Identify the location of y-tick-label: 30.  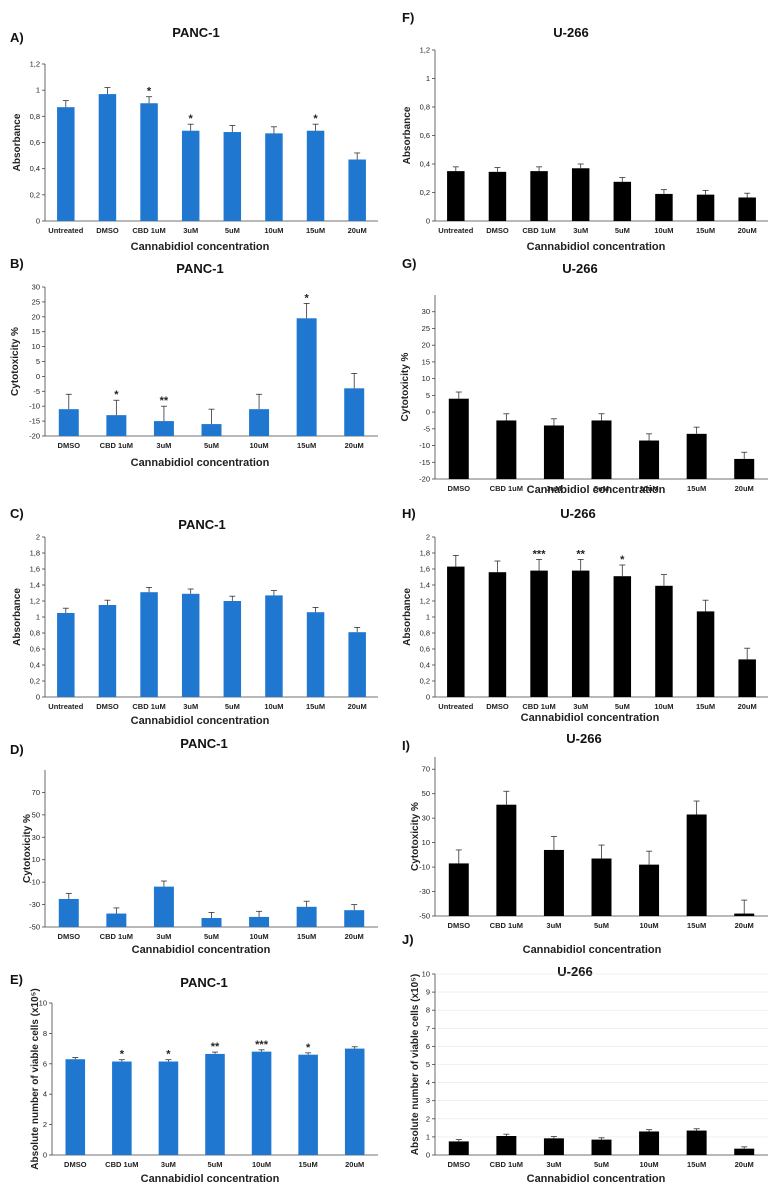
(36, 287).